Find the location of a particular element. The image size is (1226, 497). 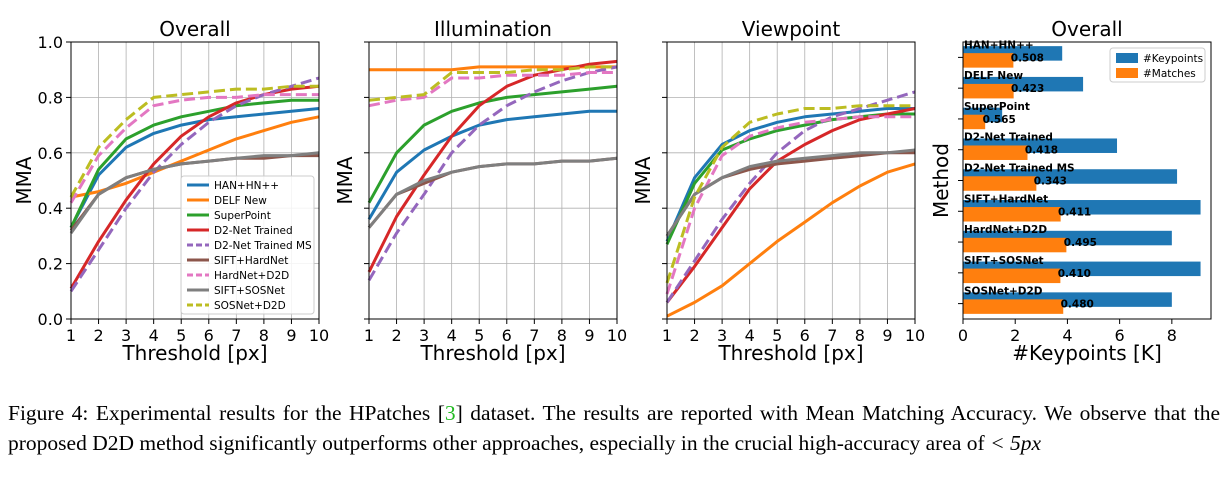

legend-label: HAN+HN++ is located at coordinates (246, 186).